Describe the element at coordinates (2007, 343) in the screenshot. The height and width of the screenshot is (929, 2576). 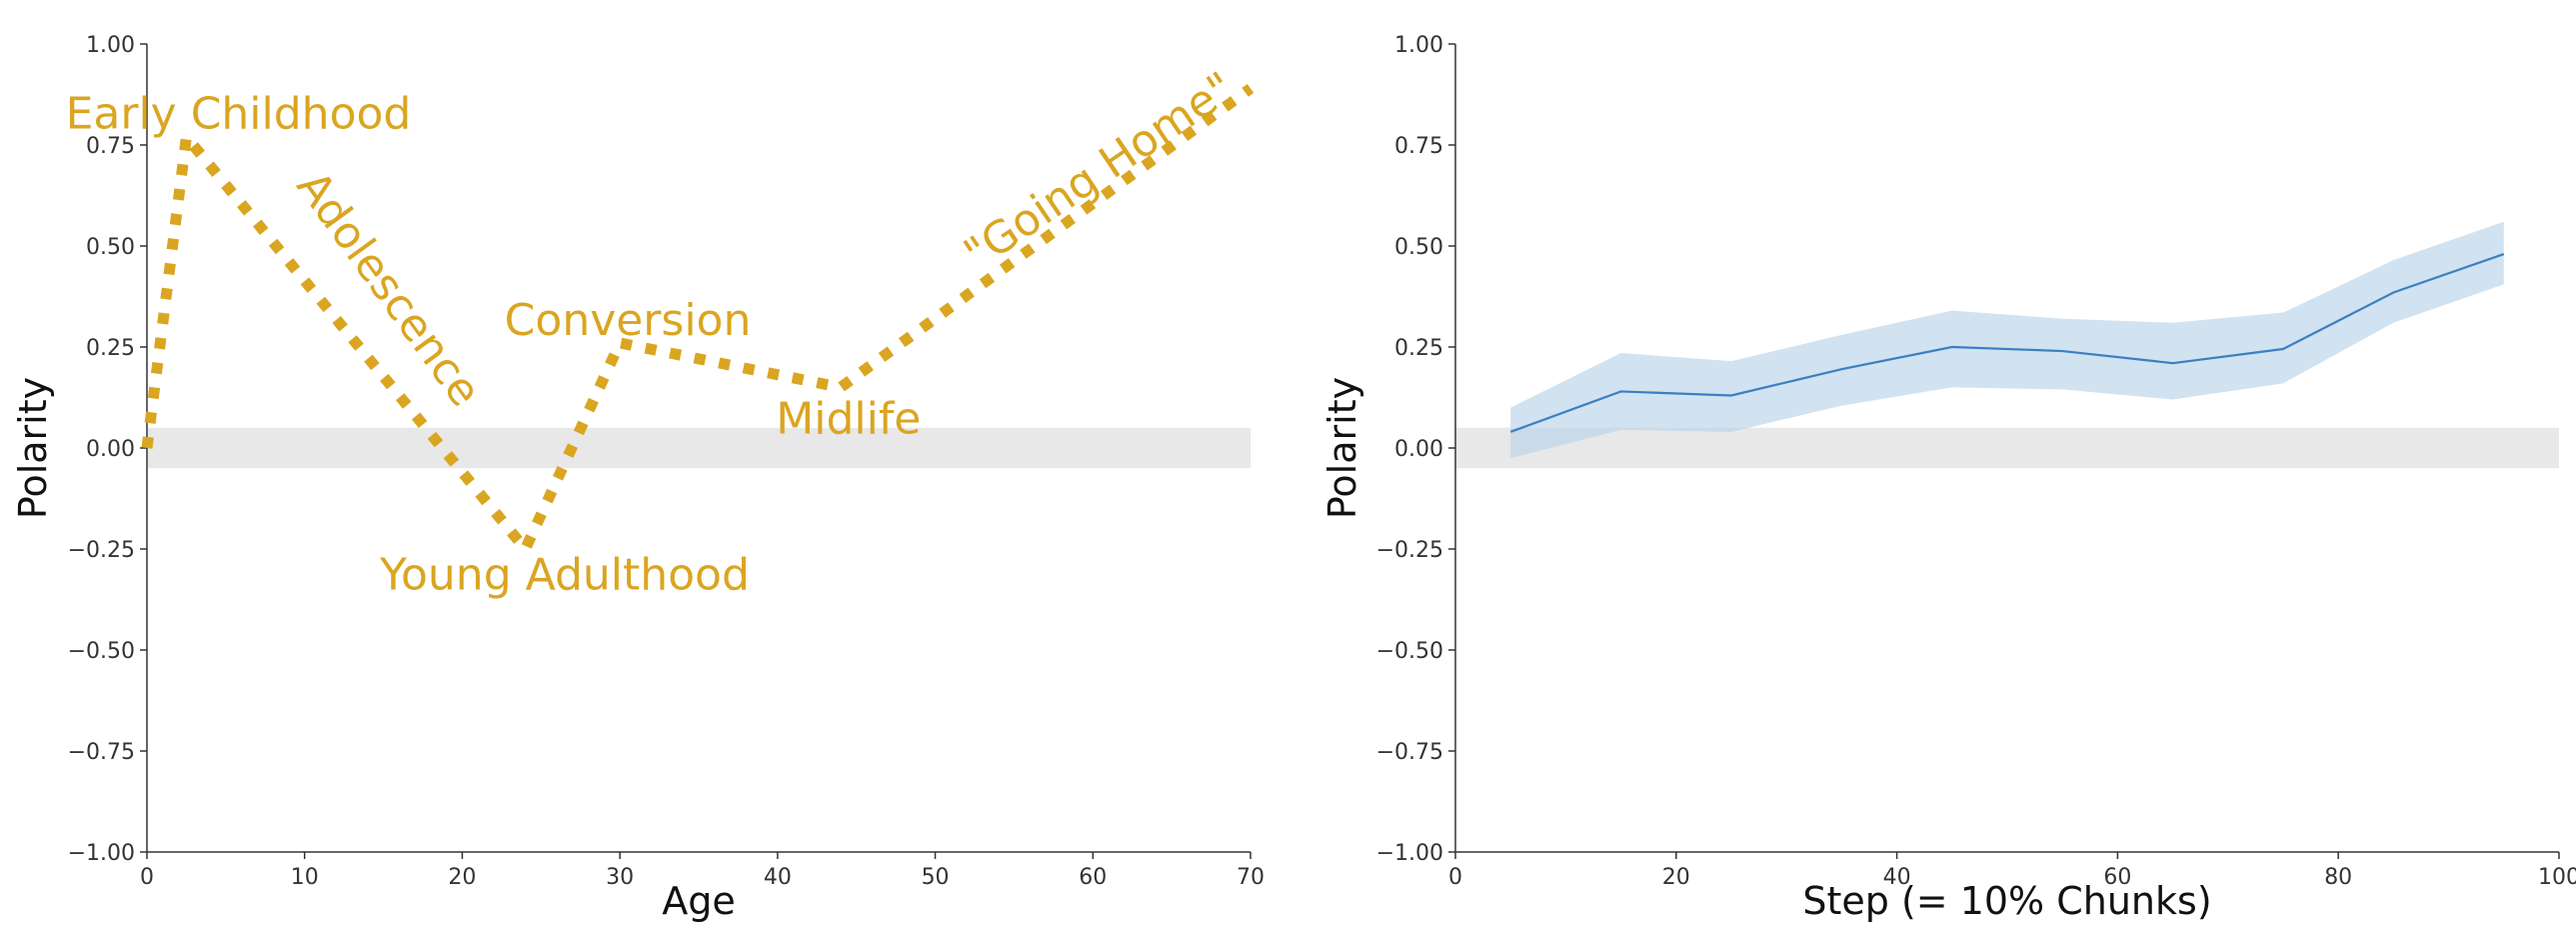
I see `series-line` at that location.